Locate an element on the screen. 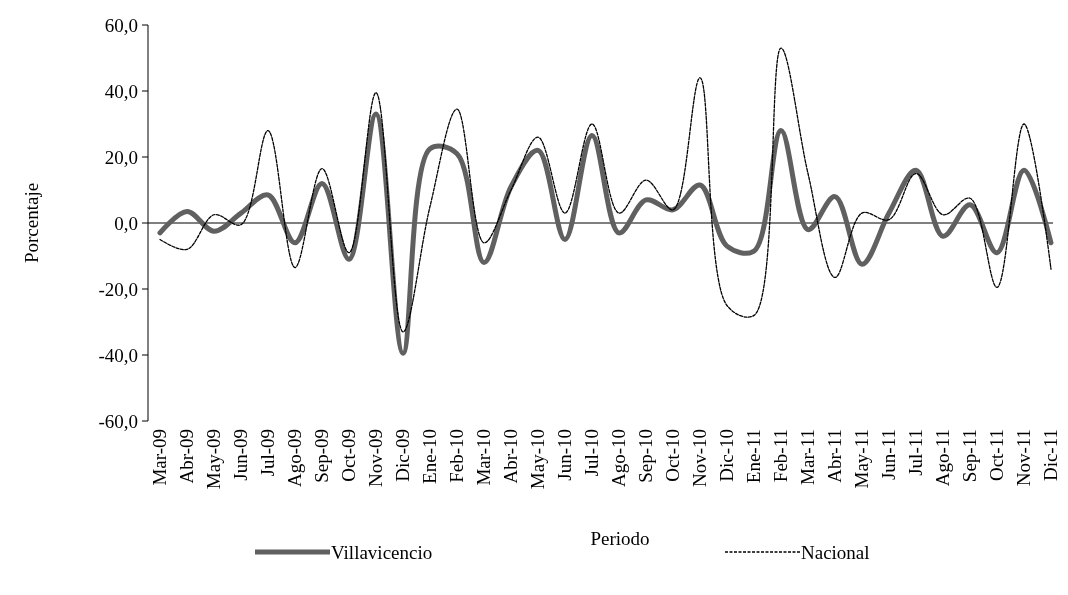 This screenshot has height=595, width=1068. x-tick-label: Mar-11 is located at coordinates (807, 457).